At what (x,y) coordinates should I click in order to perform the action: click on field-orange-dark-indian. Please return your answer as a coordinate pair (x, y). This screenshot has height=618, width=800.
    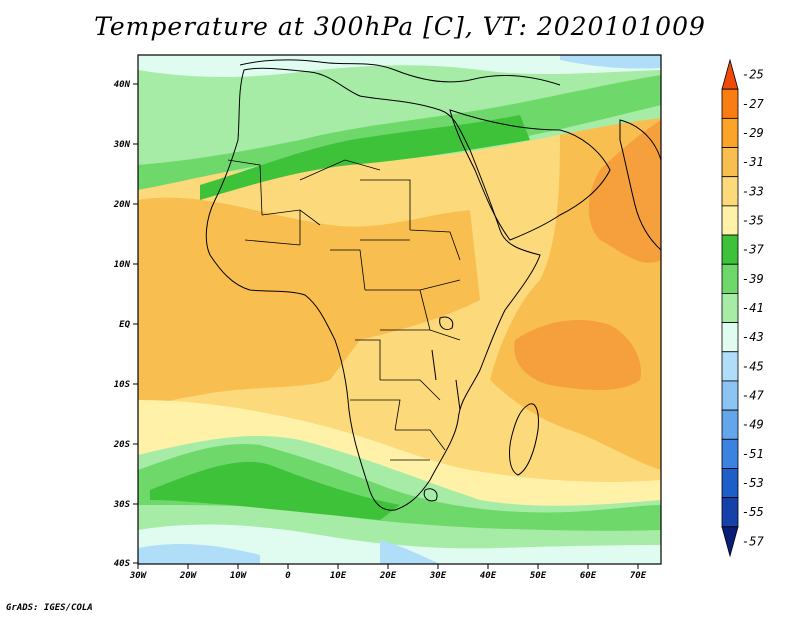
    Looking at the image, I should click on (577, 355).